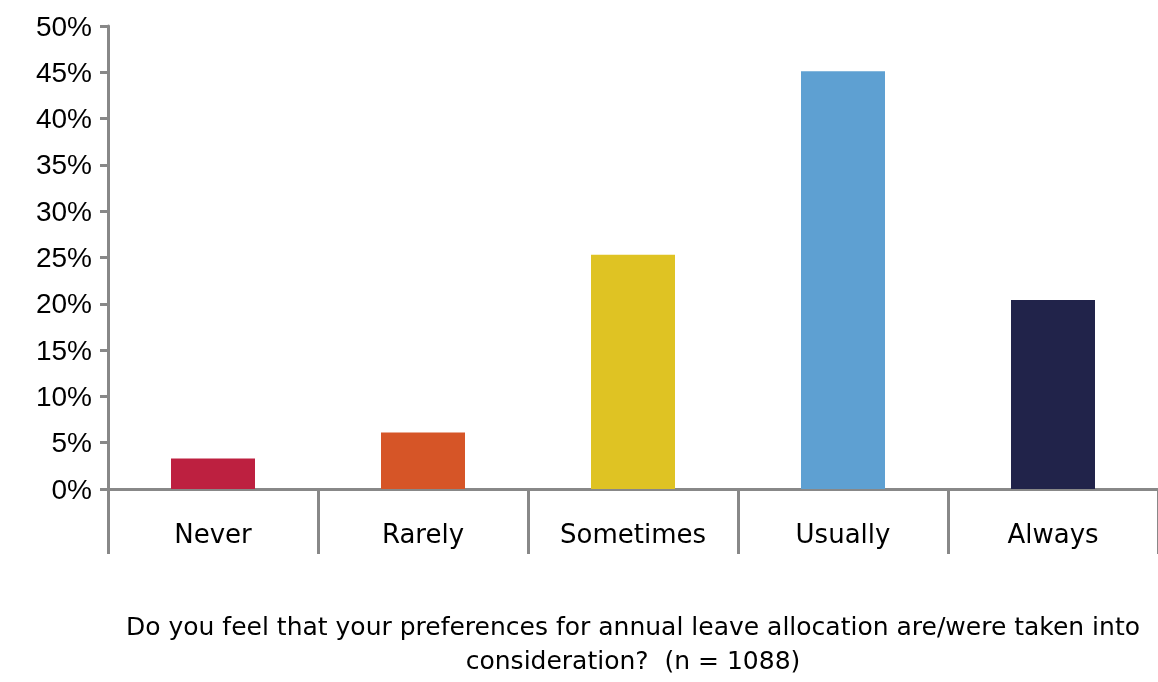 The height and width of the screenshot is (682, 1158). What do you see at coordinates (63, 257) in the screenshot?
I see `y-tick-label: 25%` at bounding box center [63, 257].